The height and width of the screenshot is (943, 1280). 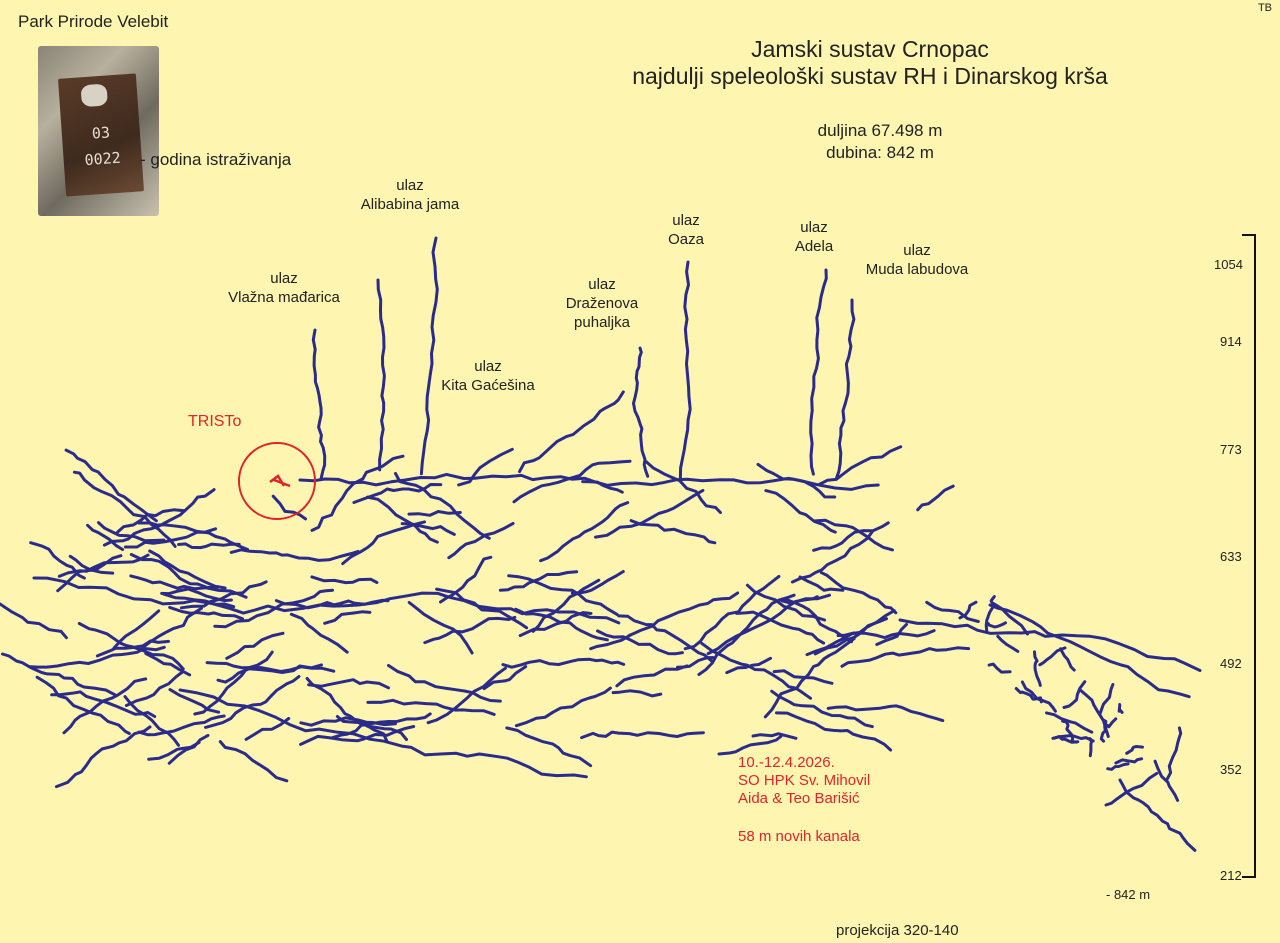 What do you see at coordinates (216, 159) in the screenshot?
I see `photo-caption: - godina istraživanja` at bounding box center [216, 159].